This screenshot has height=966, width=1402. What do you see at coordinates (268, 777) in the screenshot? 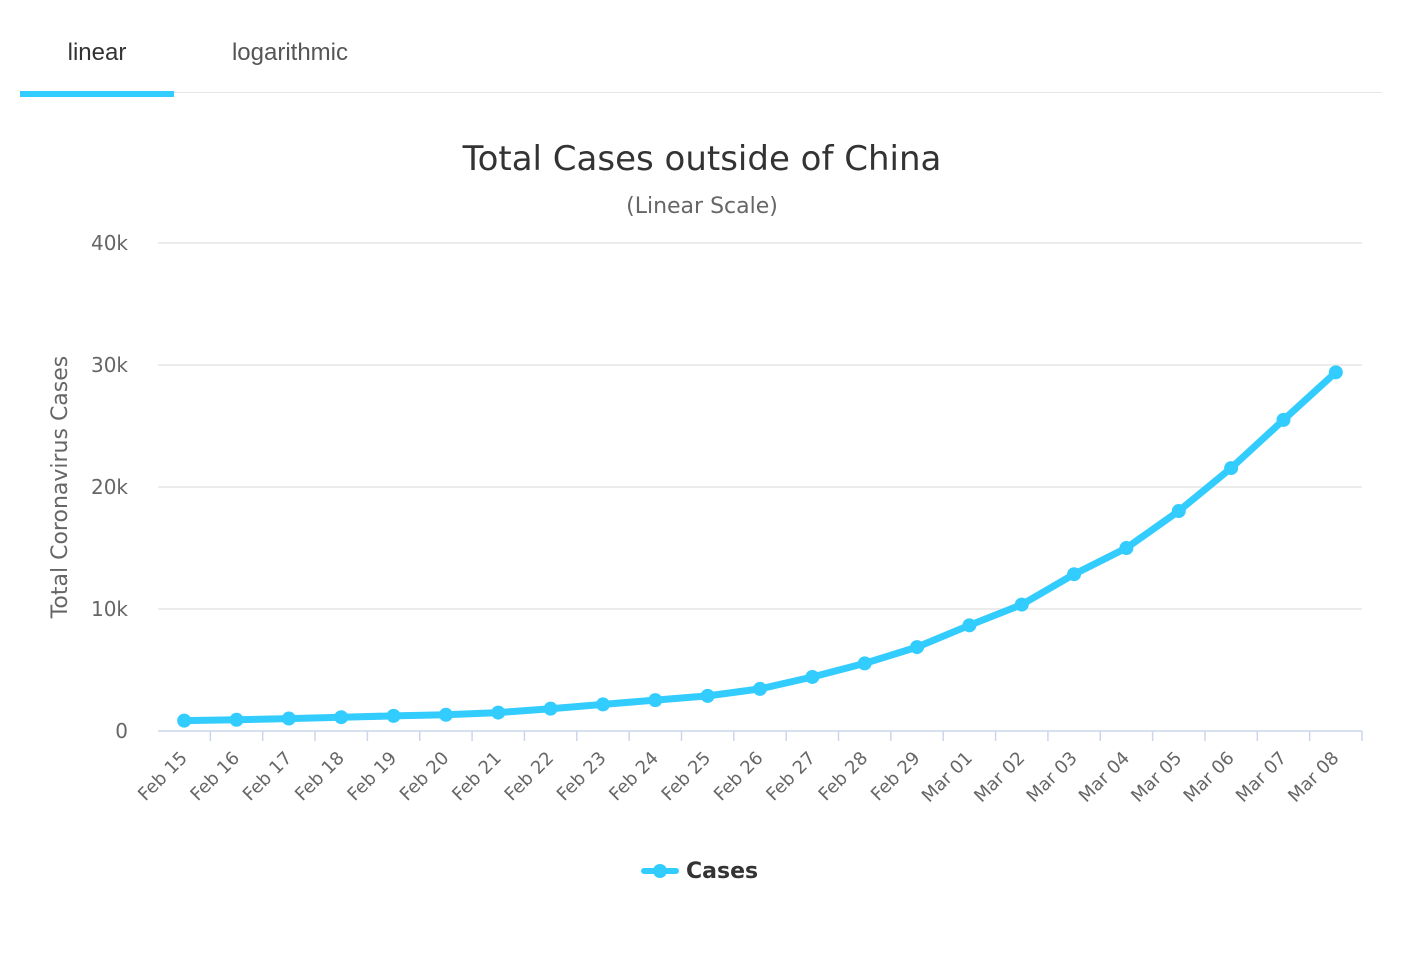
I see `x-tick-label: Feb 17` at bounding box center [268, 777].